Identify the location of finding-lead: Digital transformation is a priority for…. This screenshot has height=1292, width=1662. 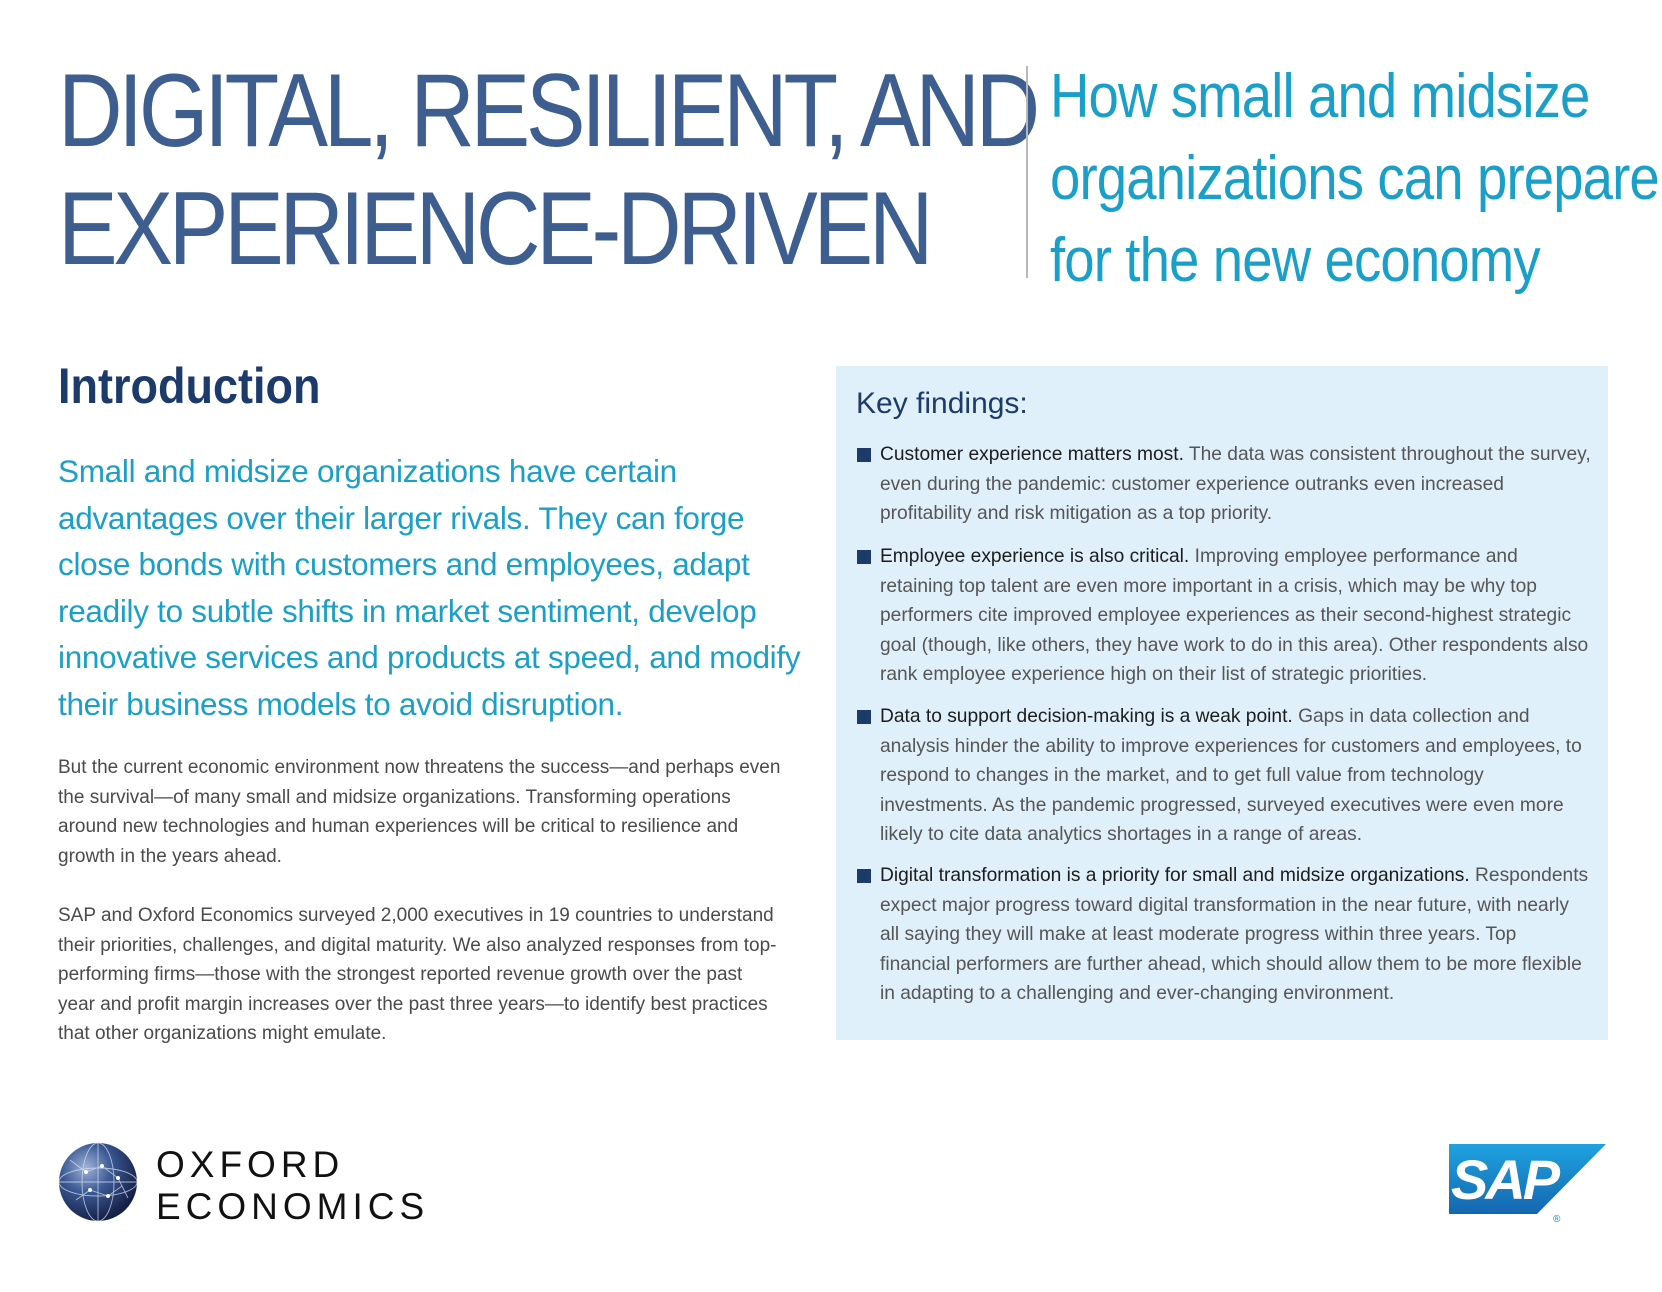
(1175, 875).